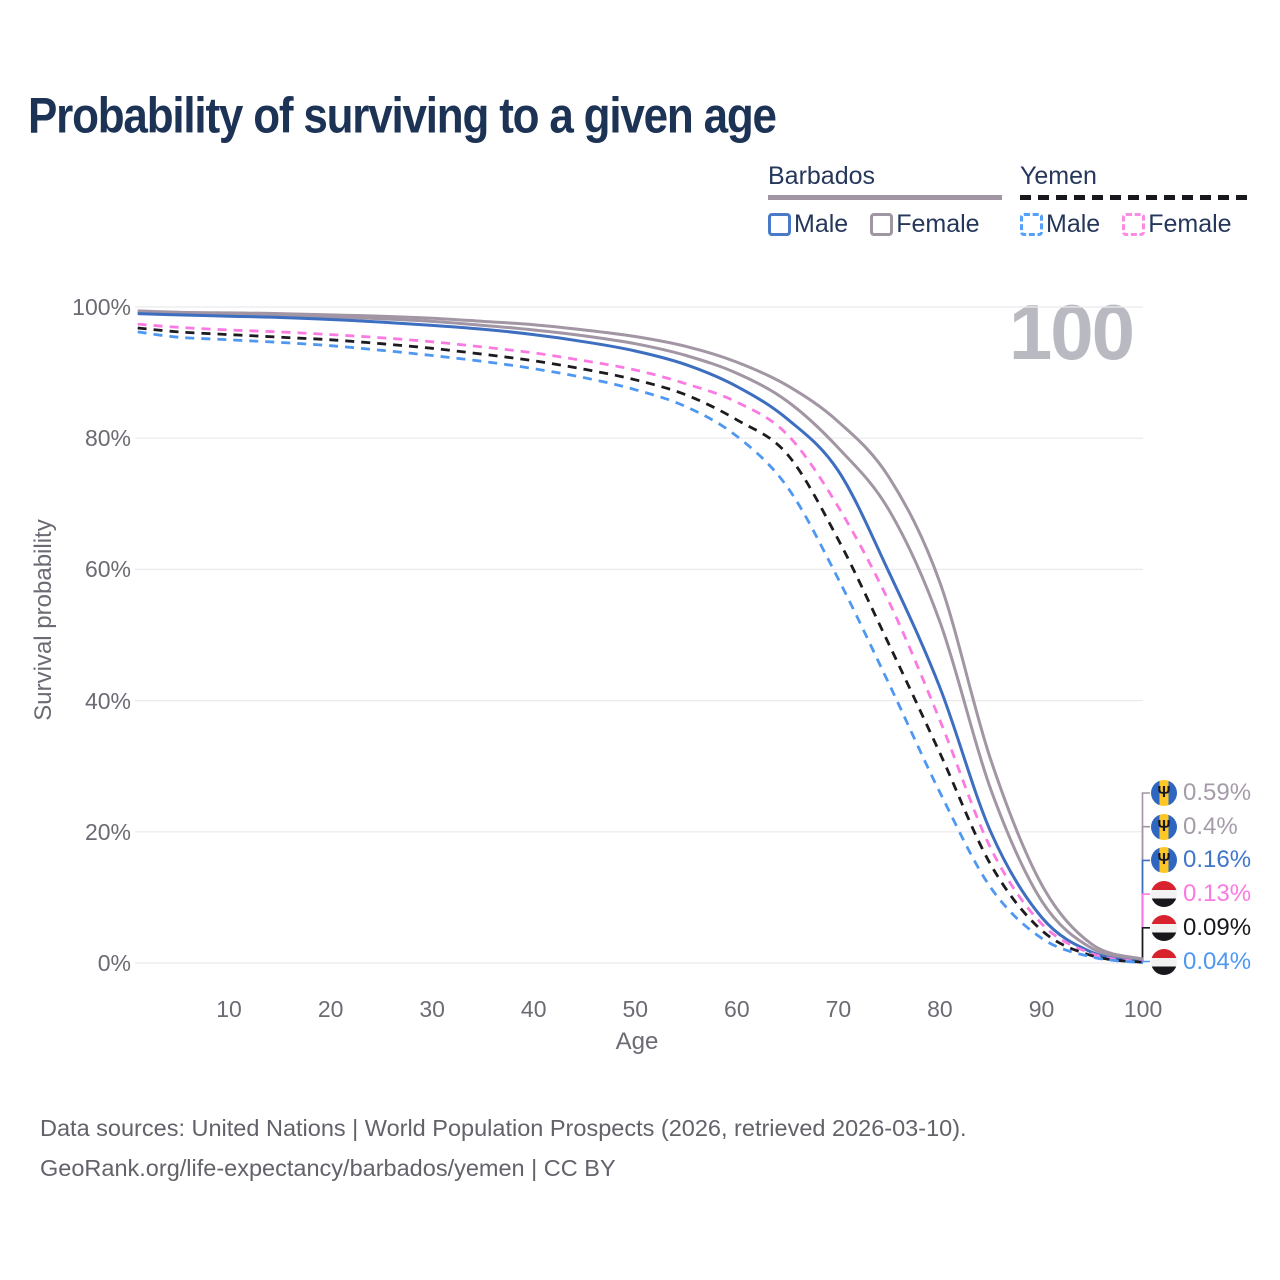 This screenshot has height=1280, width=1280. I want to click on end-label-row-barbados-0.4%: Ψ 0.4%, so click(1194, 826).